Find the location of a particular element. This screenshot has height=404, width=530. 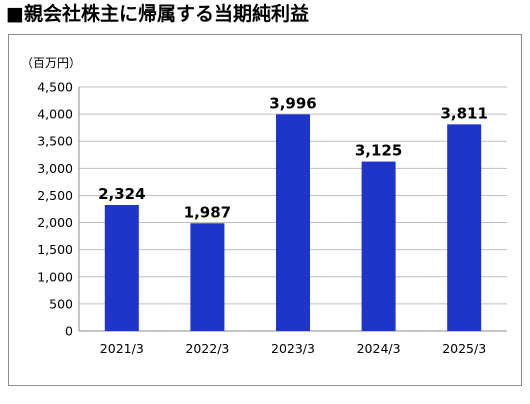

x-tick-label: 2022/3 is located at coordinates (207, 348).